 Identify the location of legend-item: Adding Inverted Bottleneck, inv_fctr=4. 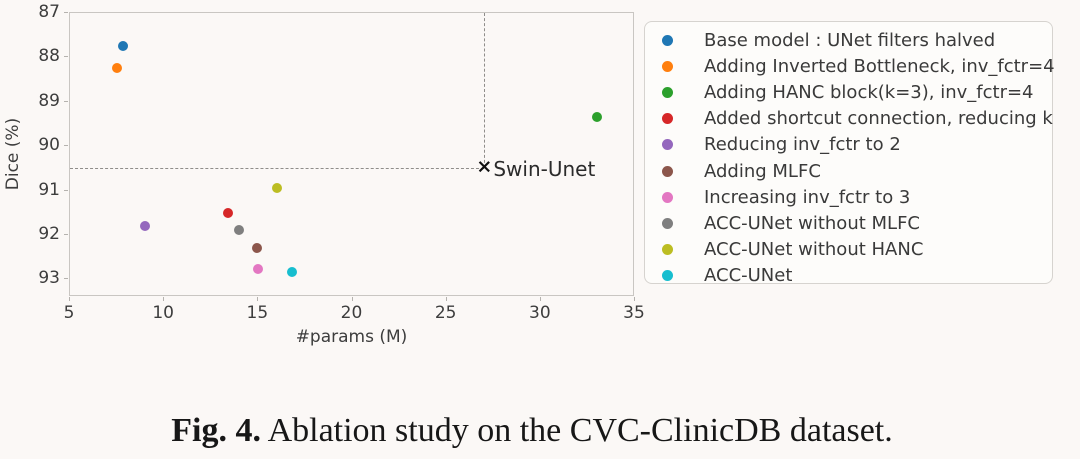
(850, 66).